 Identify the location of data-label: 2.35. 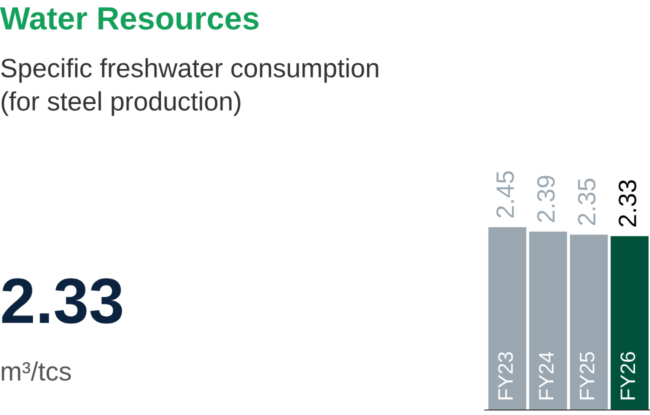
(587, 202).